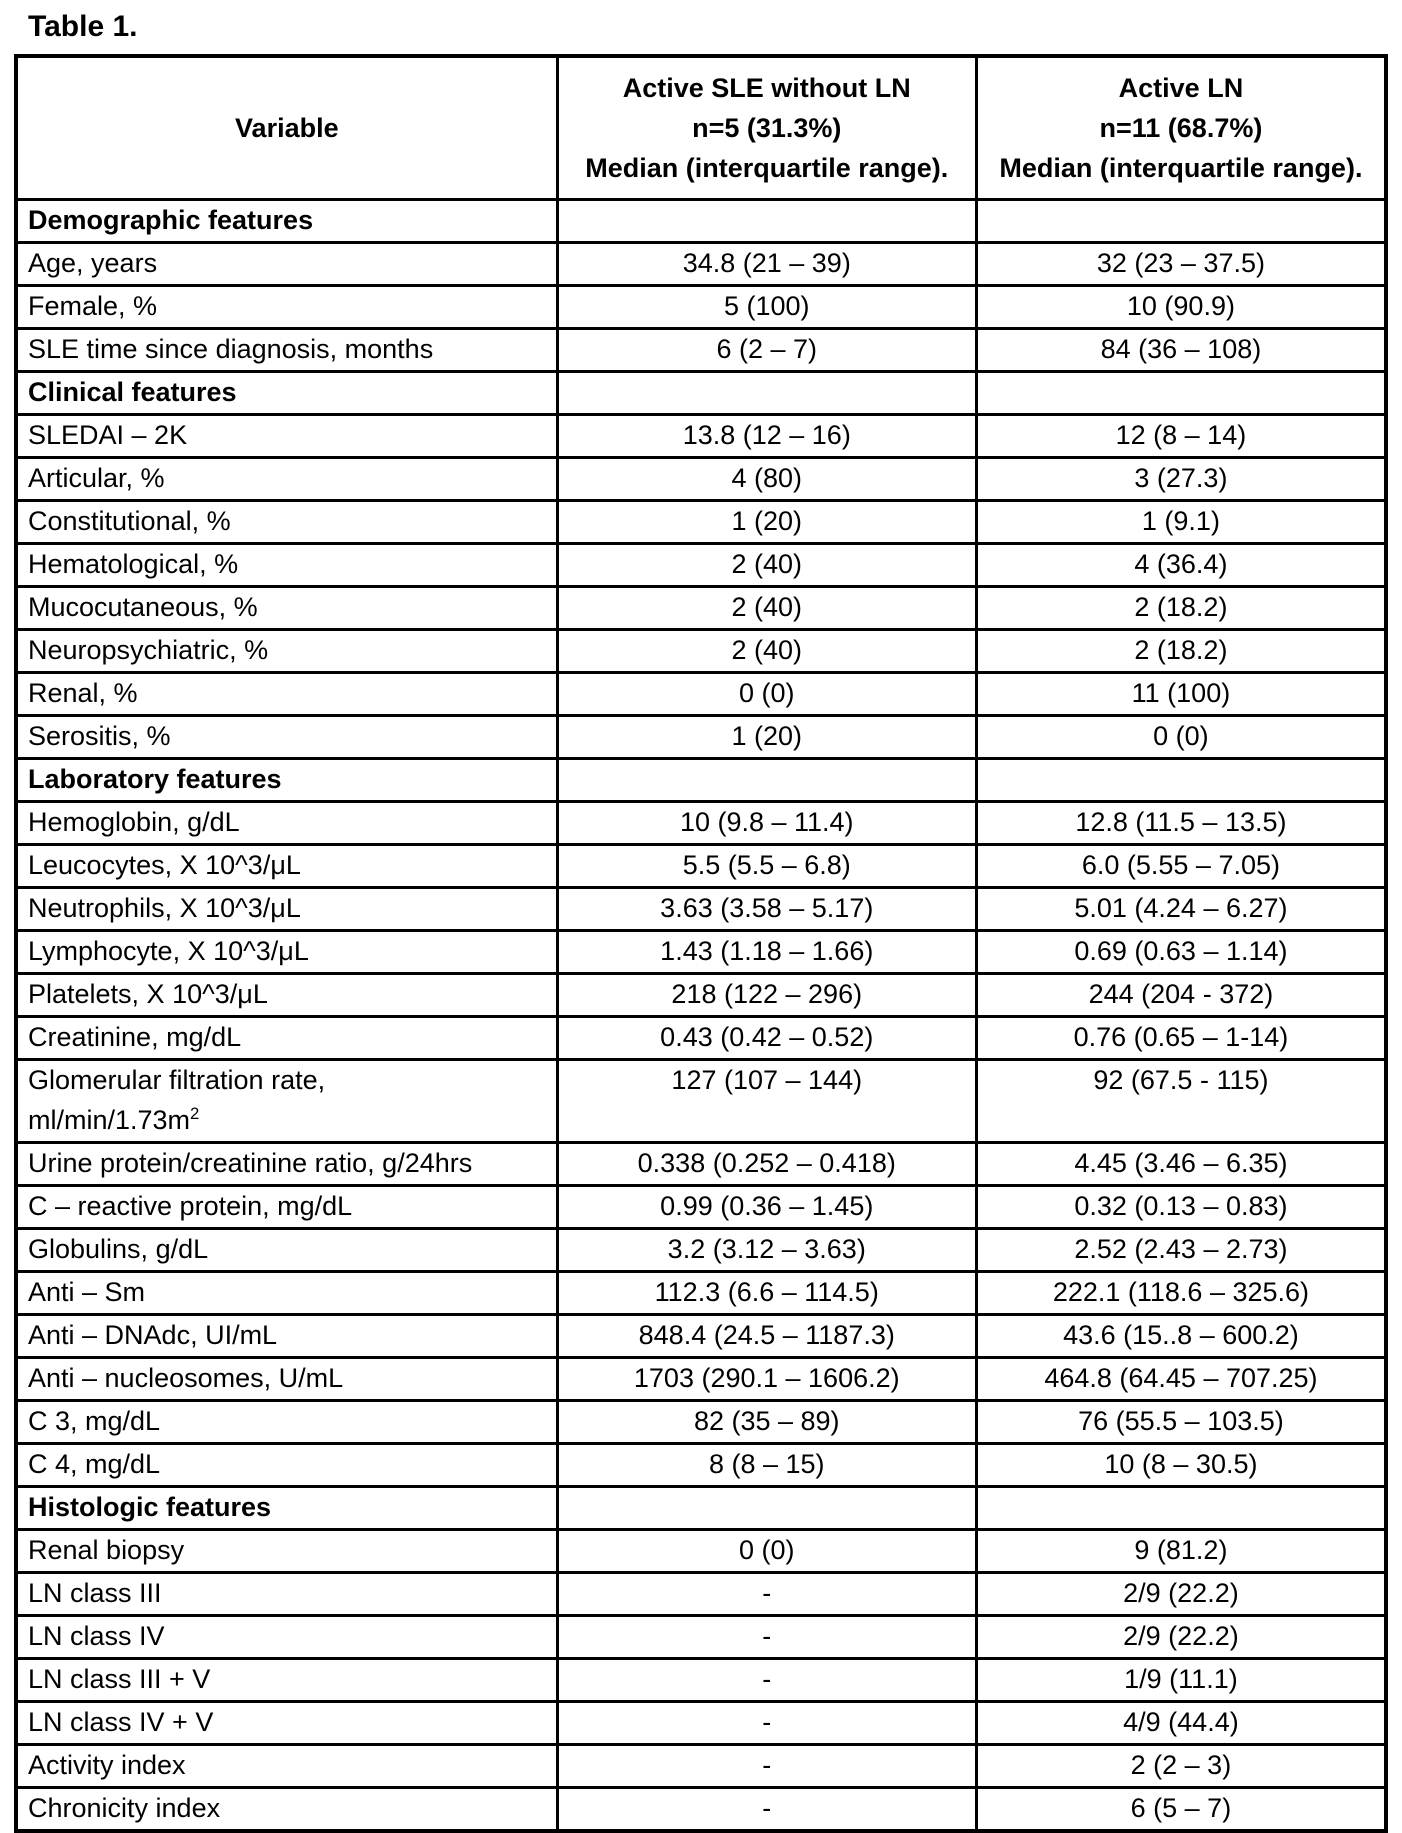 The width and height of the screenshot is (1402, 1833). I want to click on value-sle-without-ln: 10 (9.8 – 11.4), so click(766, 823).